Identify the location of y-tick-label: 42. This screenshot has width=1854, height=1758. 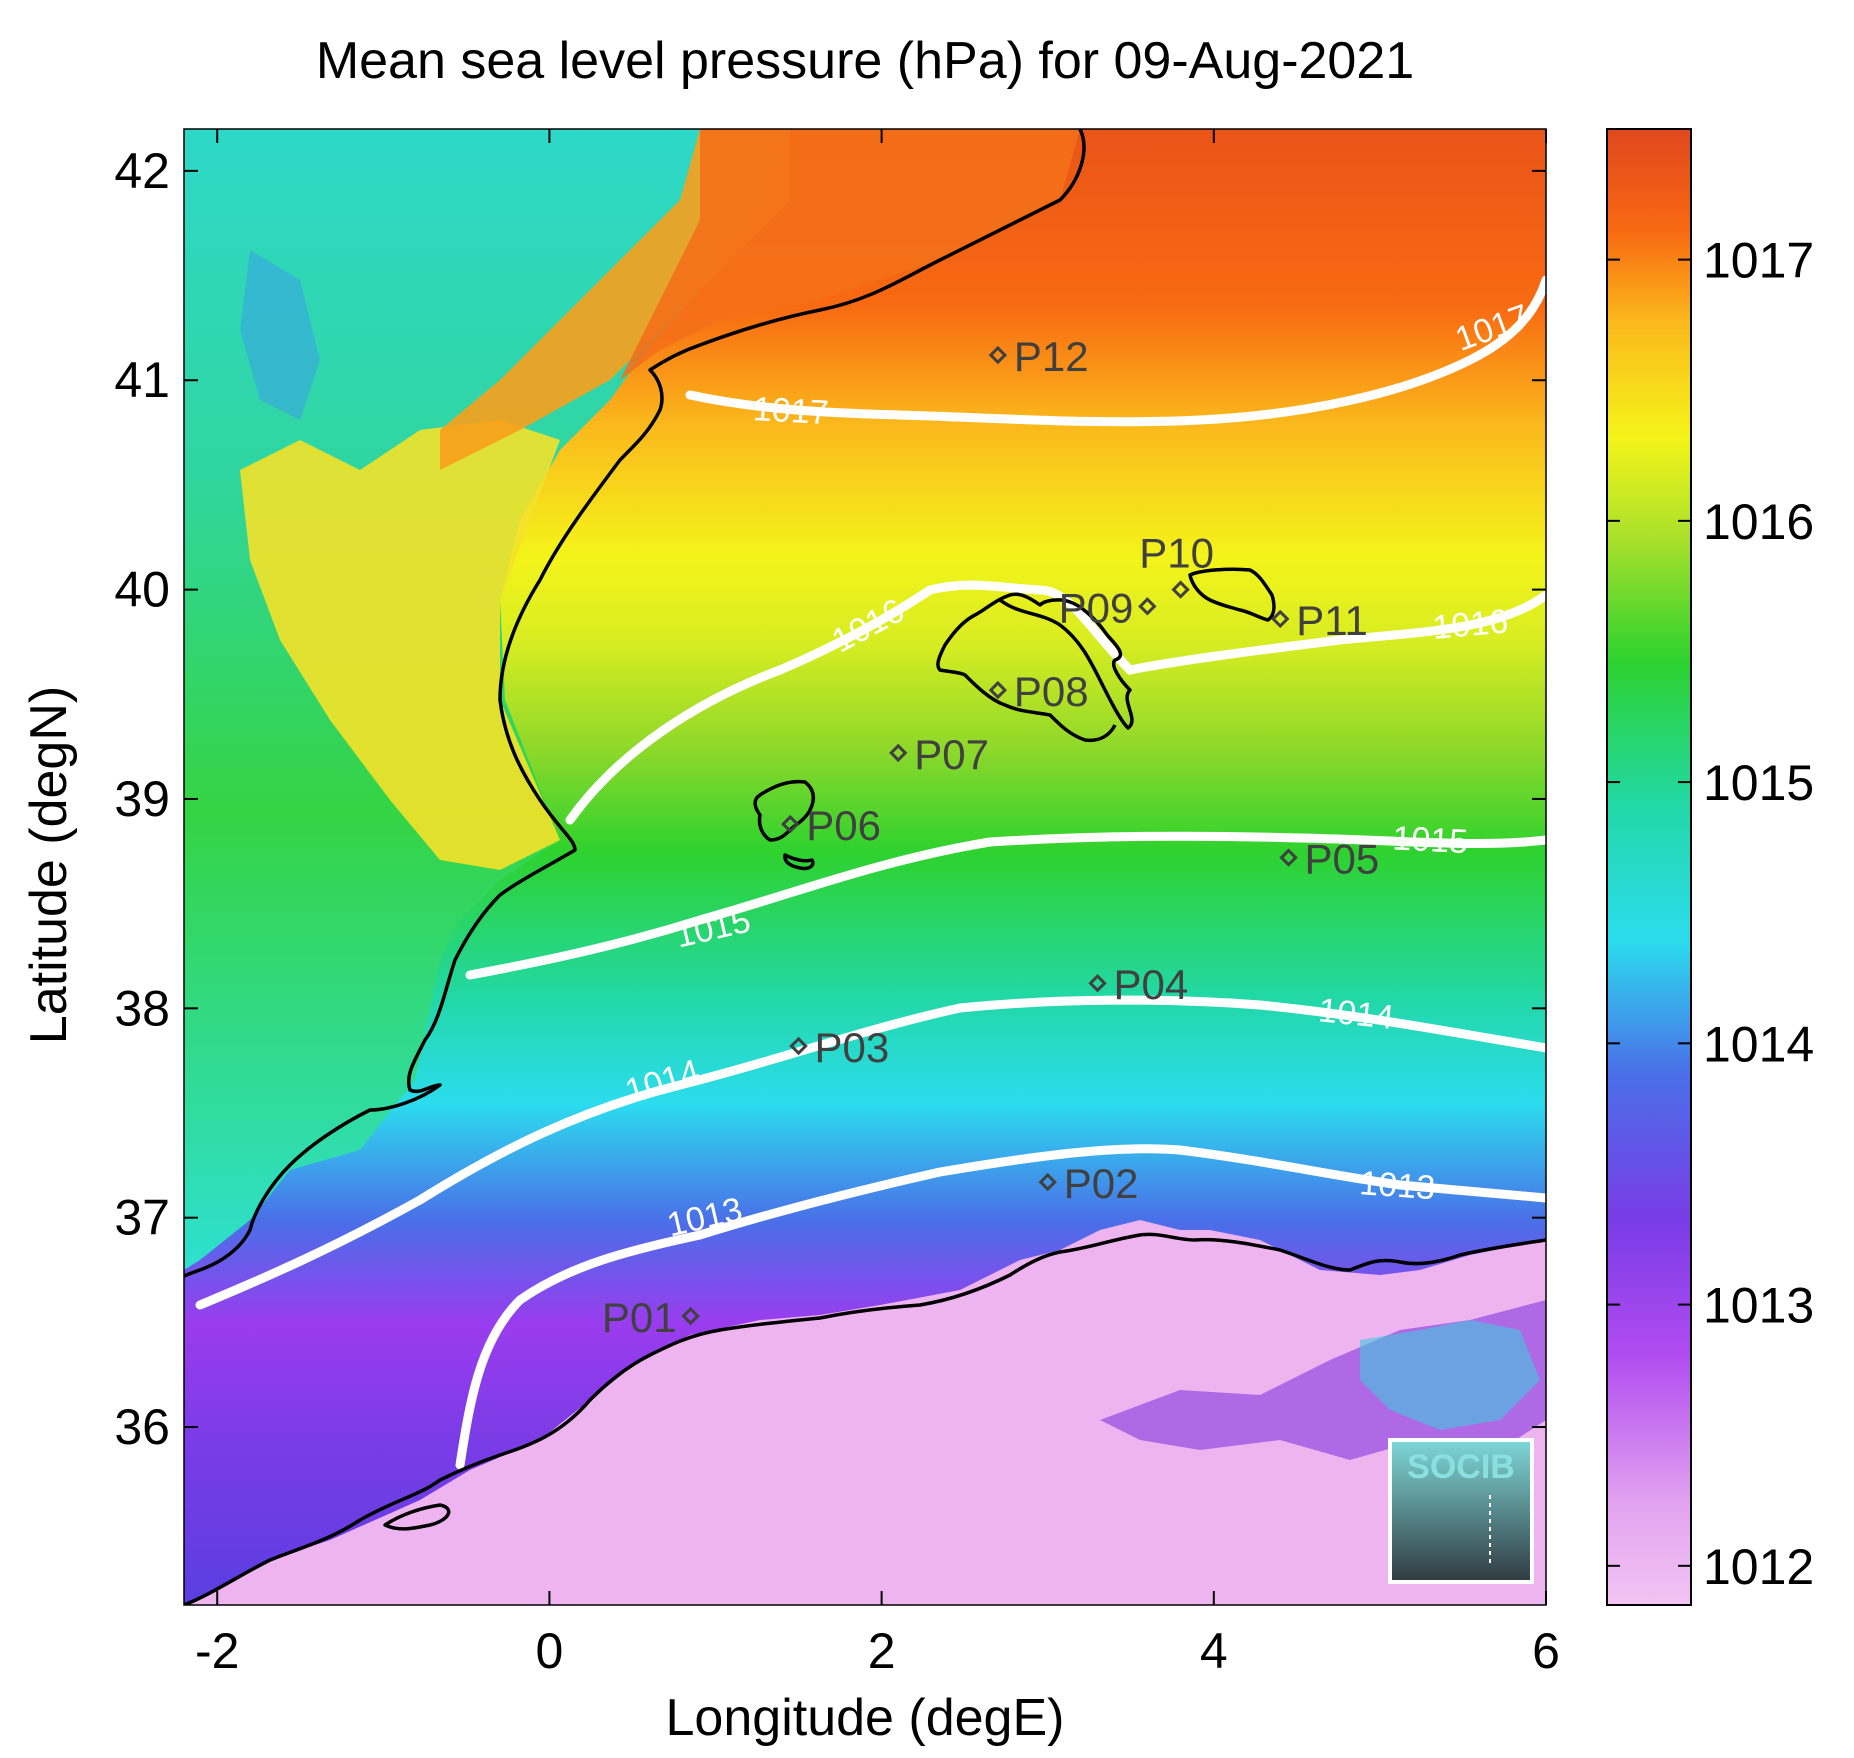
(142, 171).